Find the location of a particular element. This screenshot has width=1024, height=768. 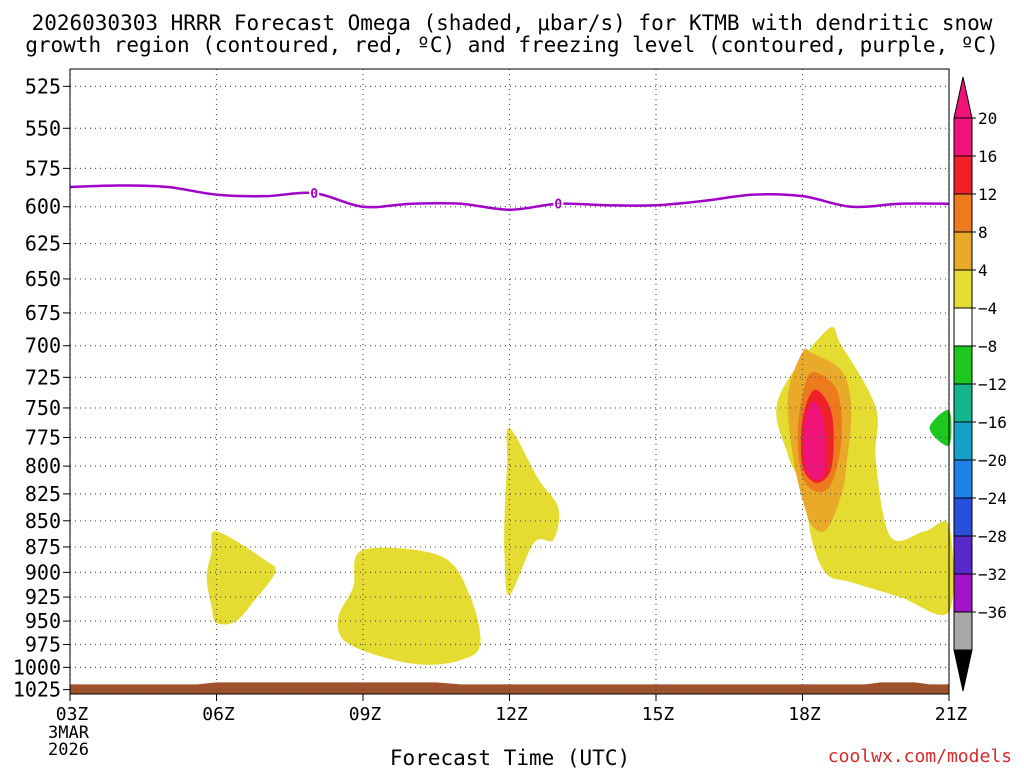

colorbar-label: −16 is located at coordinates (992, 422).